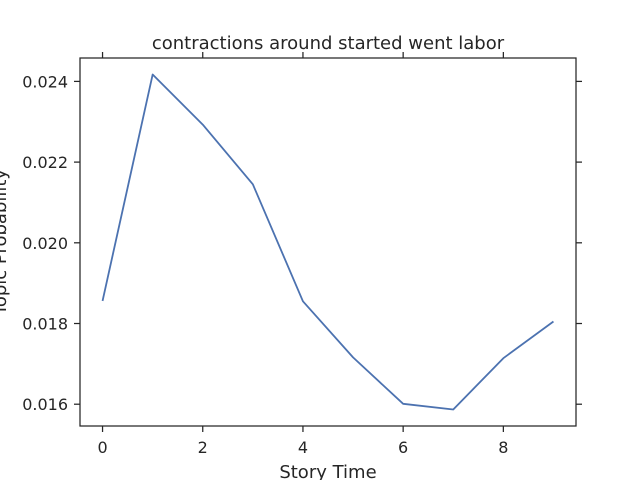 This screenshot has height=480, width=640. What do you see at coordinates (328, 43) in the screenshot?
I see `chart-title: contractions around started went labor` at bounding box center [328, 43].